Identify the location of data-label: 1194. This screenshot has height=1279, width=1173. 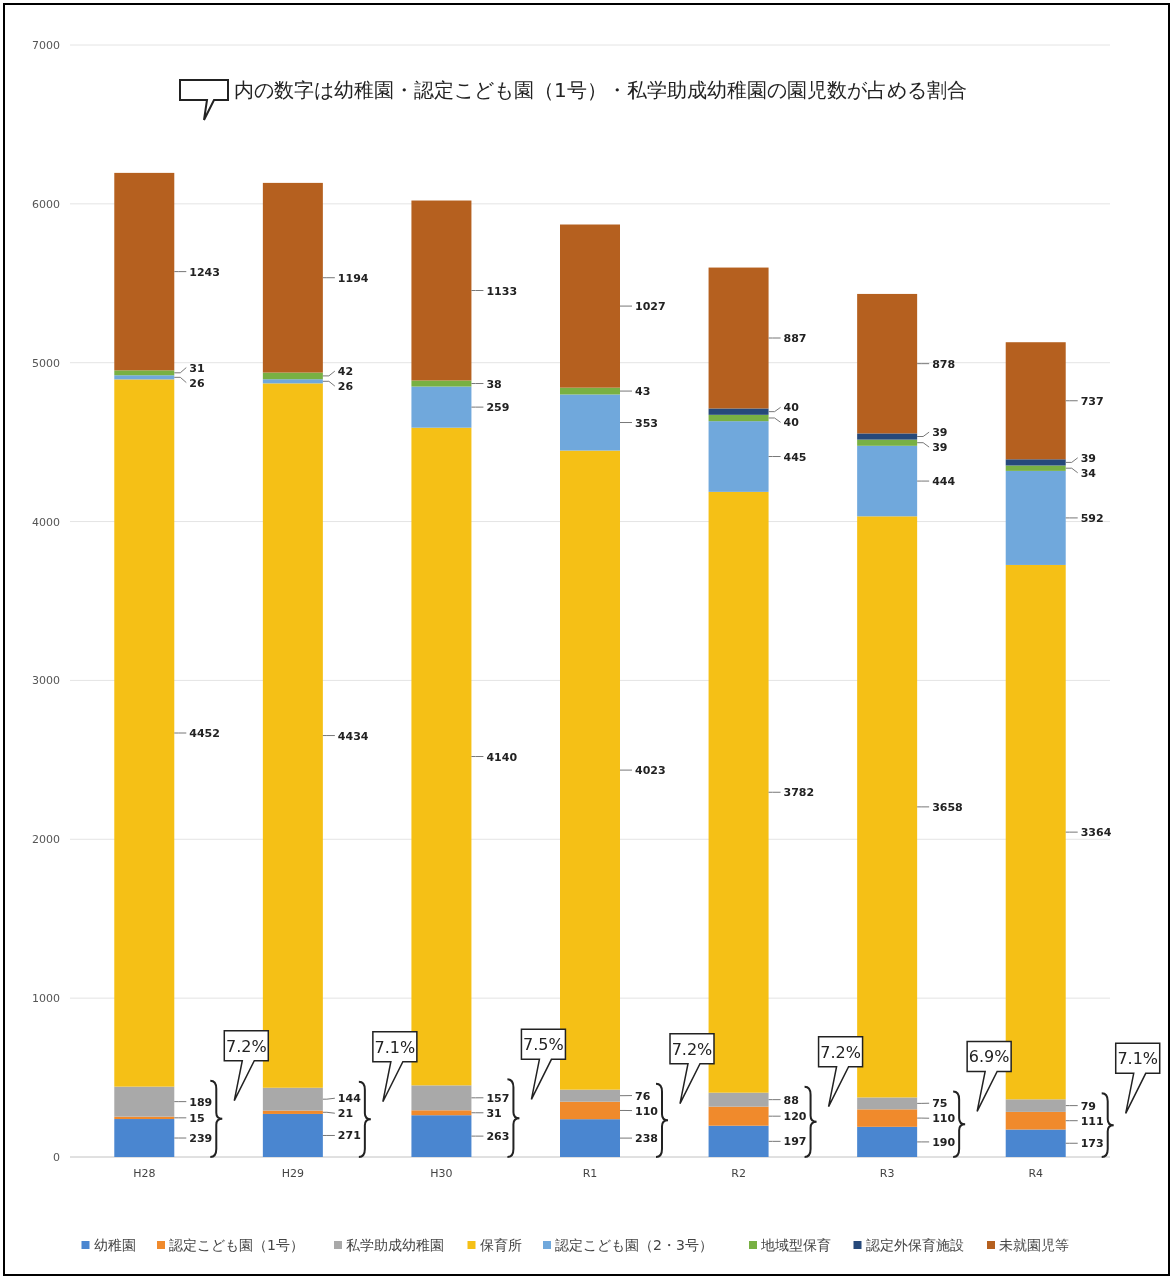
(353, 278).